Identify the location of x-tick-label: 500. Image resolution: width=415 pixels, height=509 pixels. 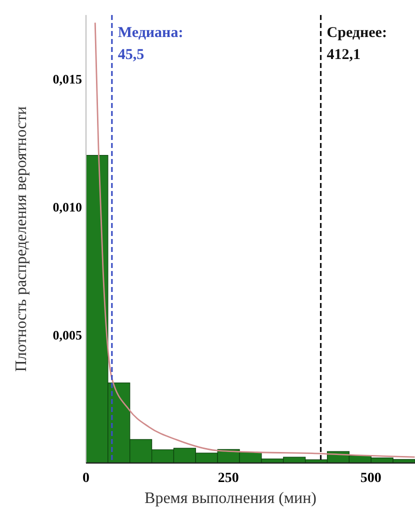
(371, 478).